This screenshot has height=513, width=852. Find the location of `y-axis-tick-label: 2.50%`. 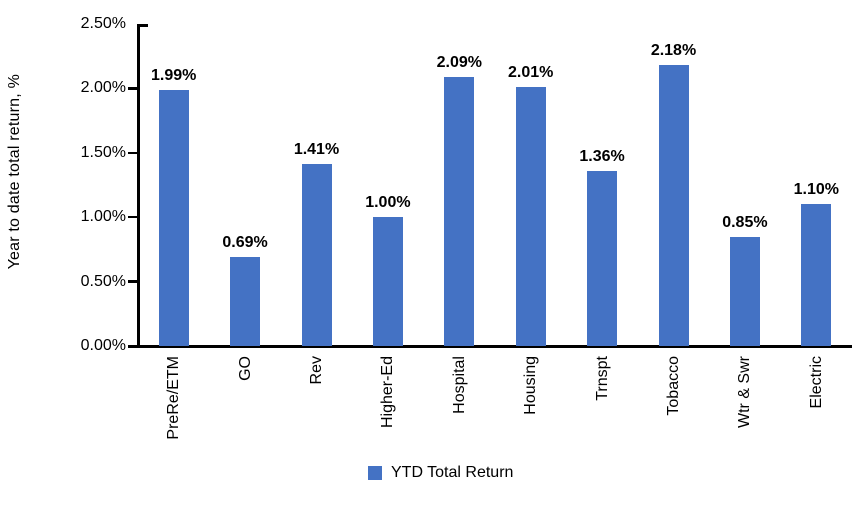

y-axis-tick-label: 2.50% is located at coordinates (103, 23).